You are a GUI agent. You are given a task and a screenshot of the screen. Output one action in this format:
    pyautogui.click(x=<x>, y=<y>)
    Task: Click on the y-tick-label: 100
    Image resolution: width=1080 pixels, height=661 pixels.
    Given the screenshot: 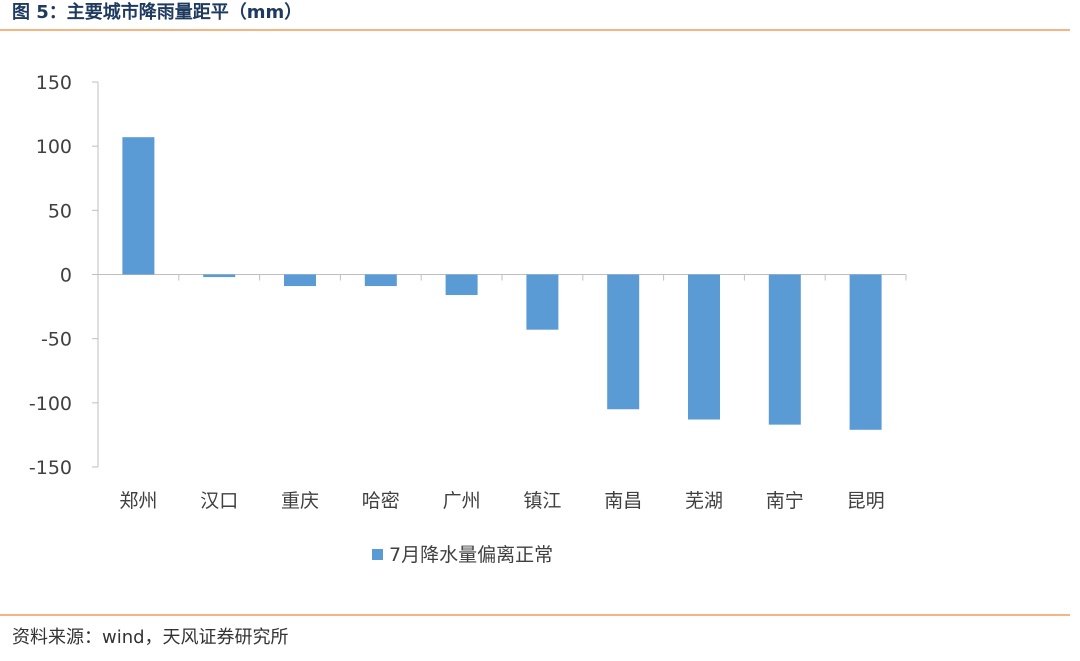 What is the action you would take?
    pyautogui.click(x=54, y=147)
    